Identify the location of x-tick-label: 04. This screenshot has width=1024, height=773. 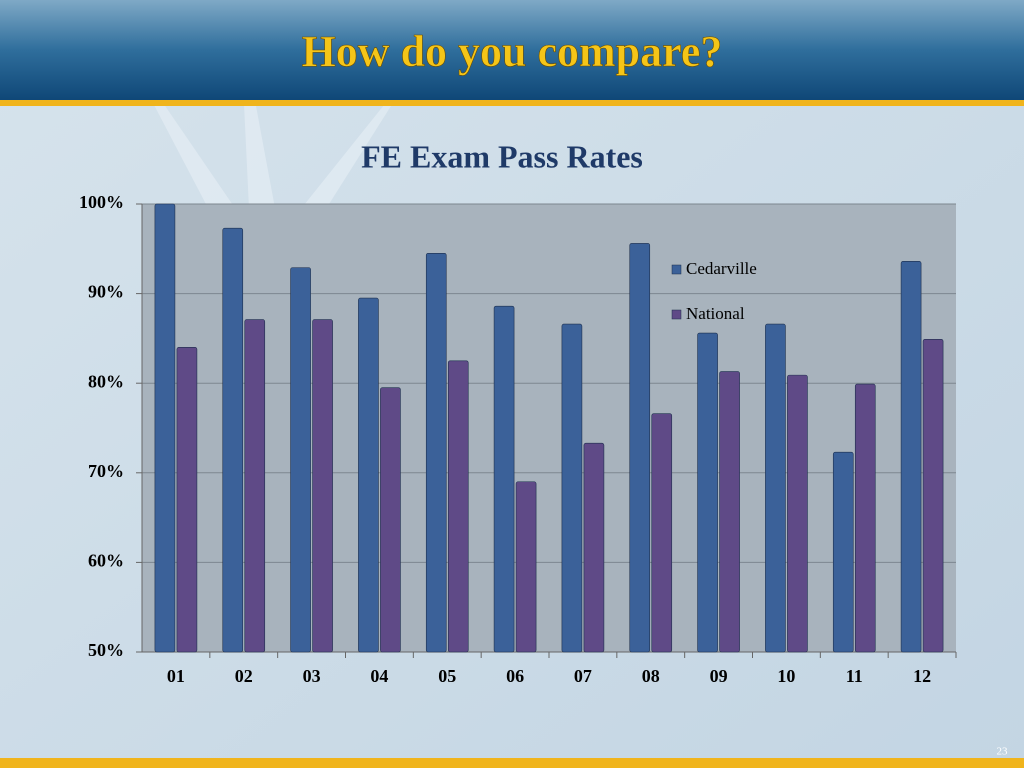
(379, 676).